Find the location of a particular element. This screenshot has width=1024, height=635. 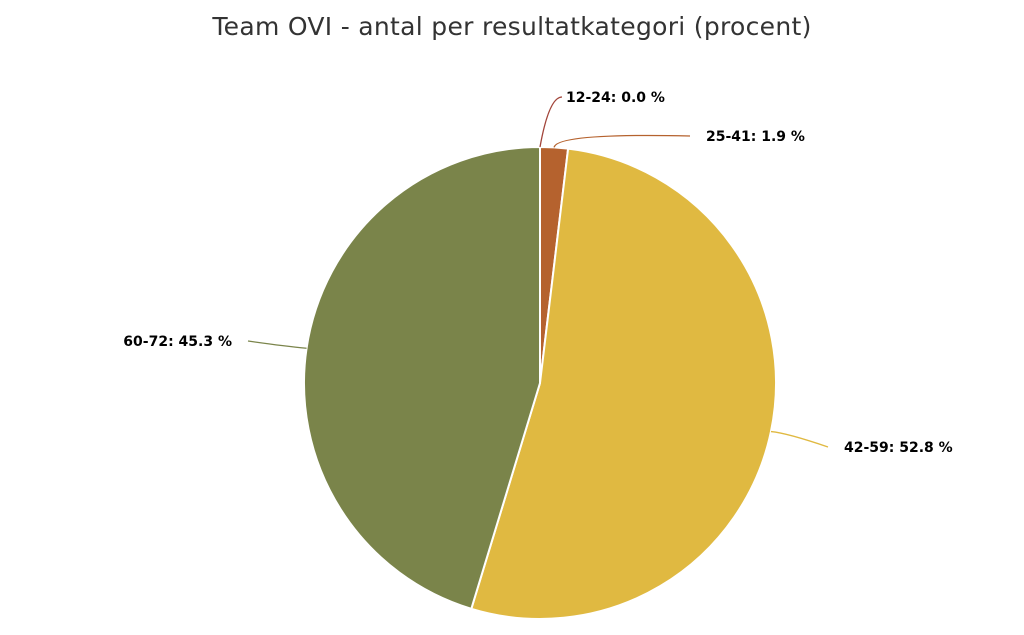

data-label-25-41: 25-41: 1.9 % is located at coordinates (755, 137).